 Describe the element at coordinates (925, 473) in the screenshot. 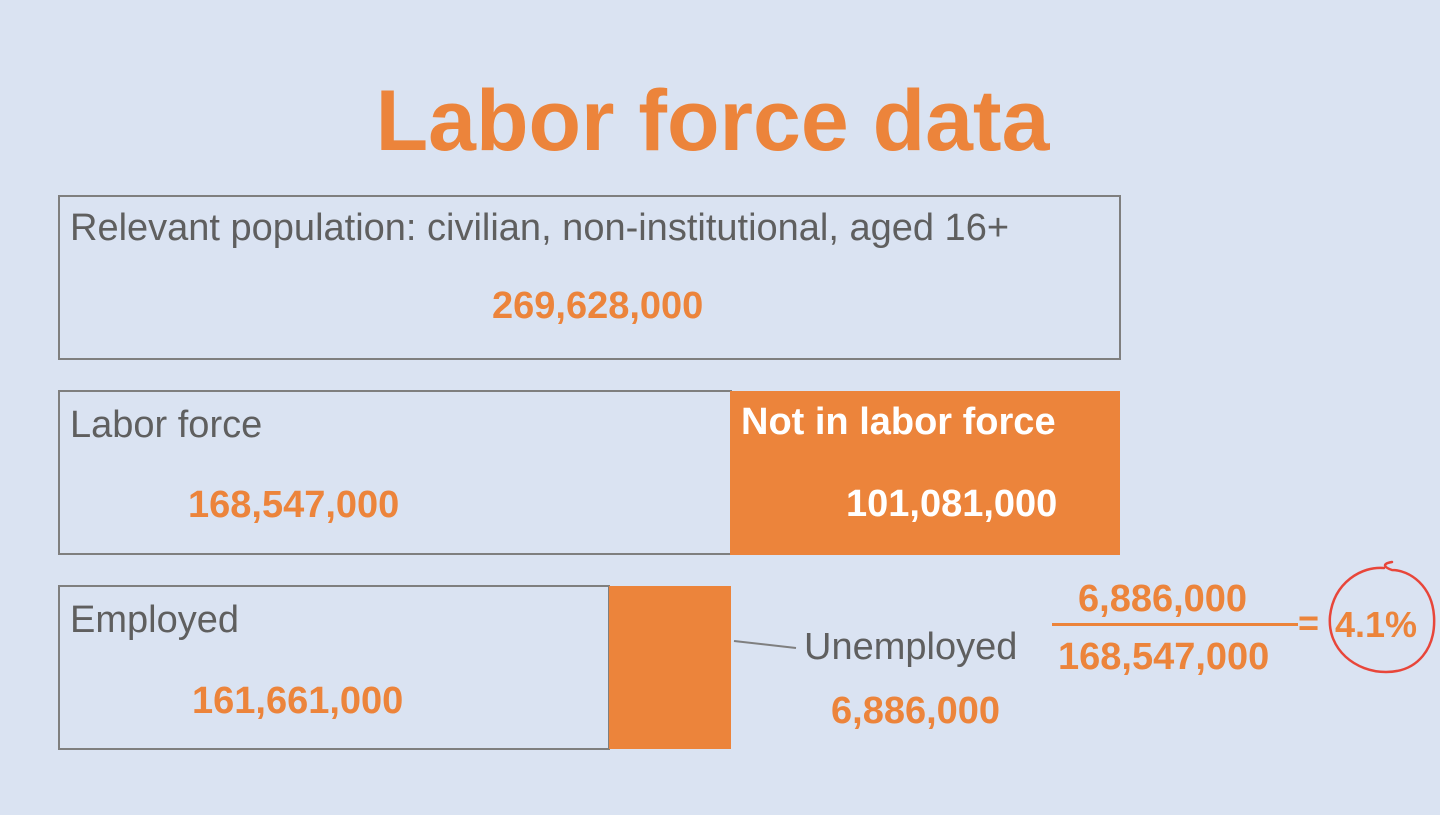

I see `not-in-labor-force-box: Not in labor force 101,081,000` at that location.